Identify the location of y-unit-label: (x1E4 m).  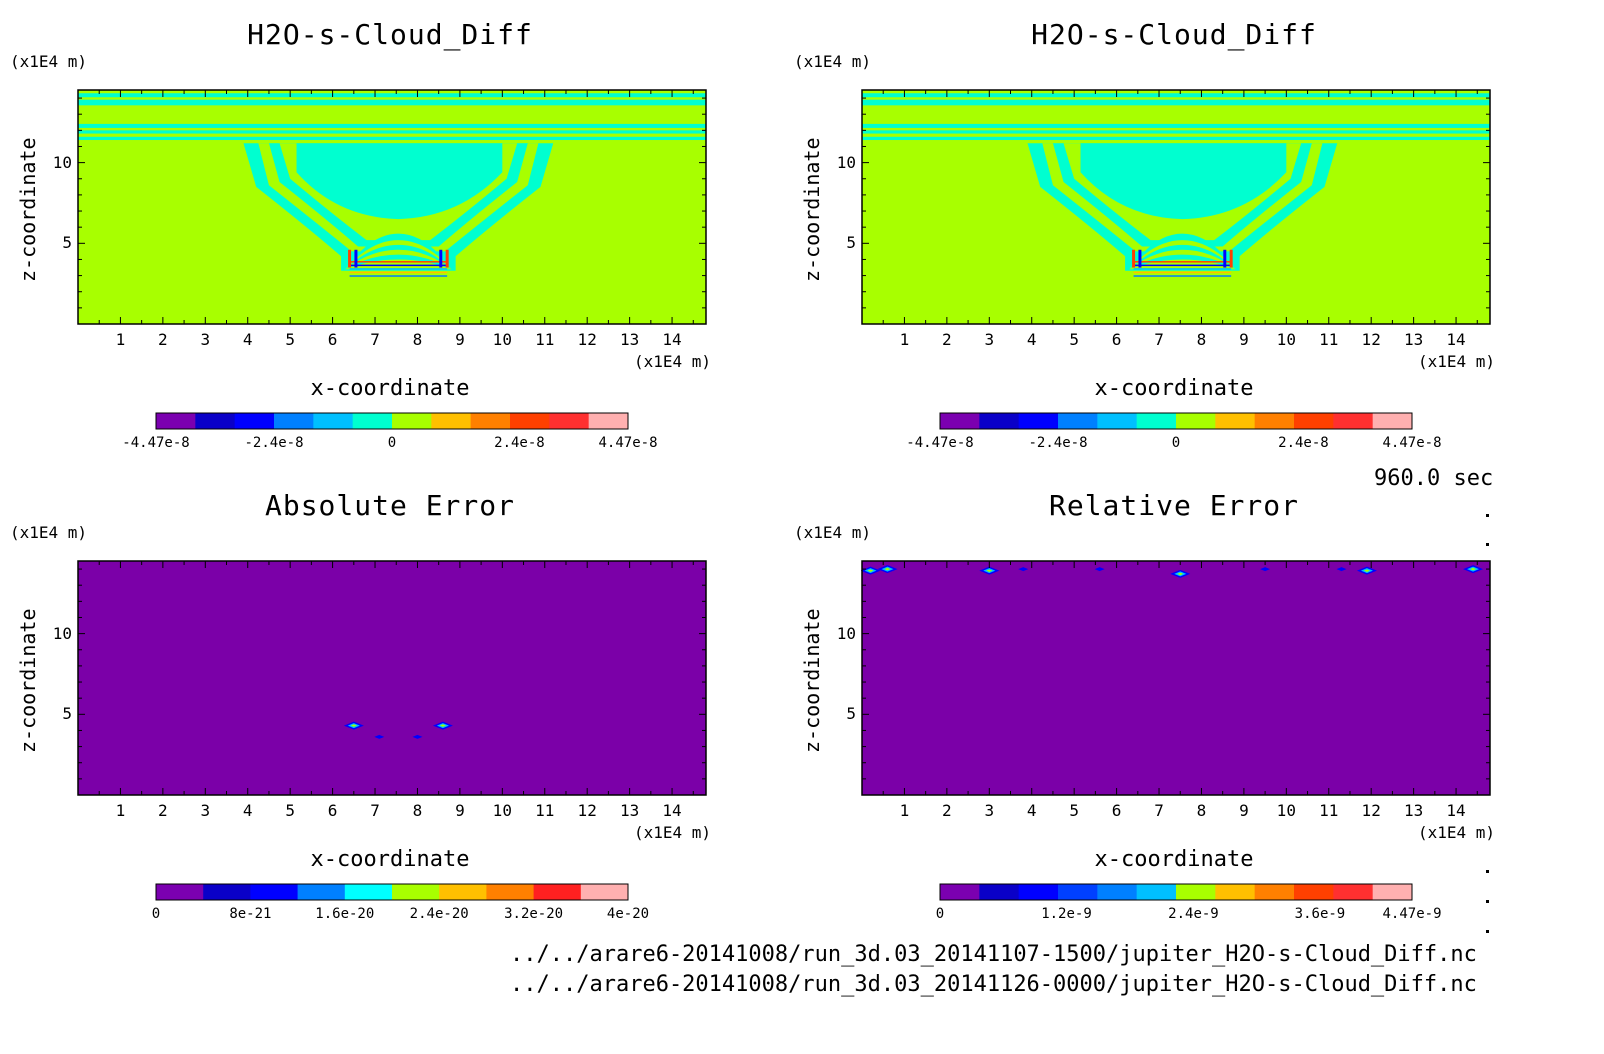
(49, 532).